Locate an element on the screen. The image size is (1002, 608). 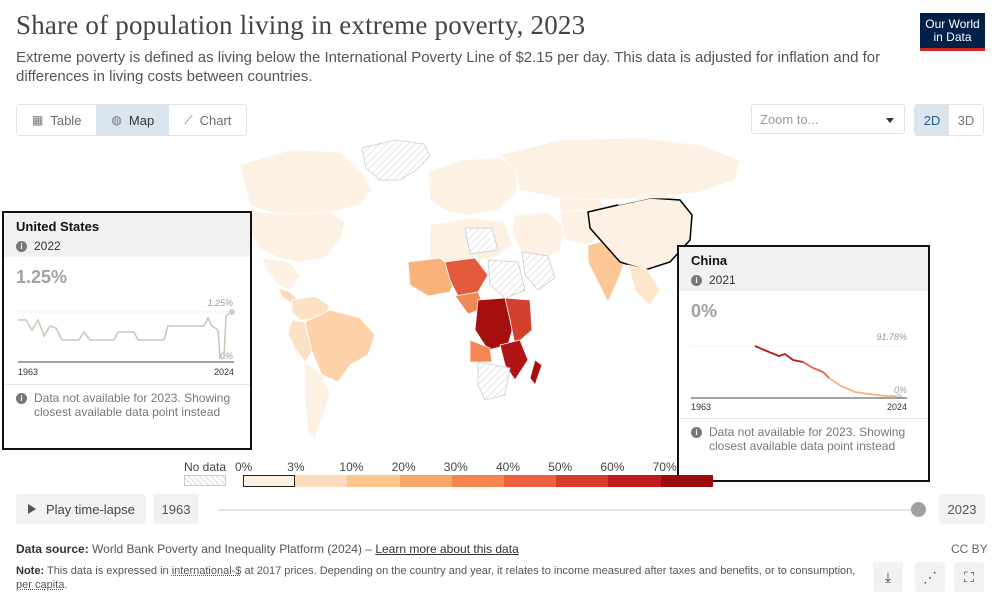
play-label: Play time-lapse is located at coordinates (90, 509).